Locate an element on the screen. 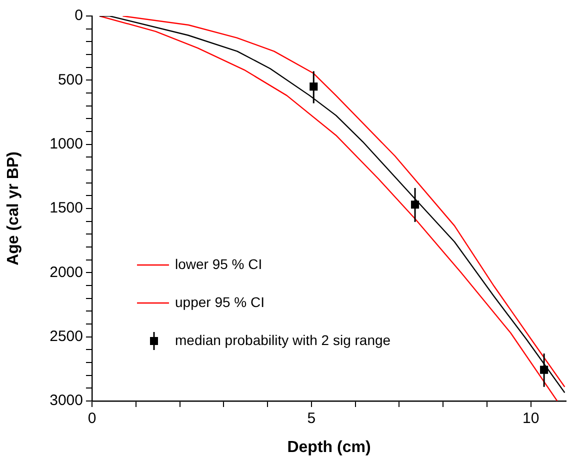  legend-label: upper 95 % CI is located at coordinates (219, 302).